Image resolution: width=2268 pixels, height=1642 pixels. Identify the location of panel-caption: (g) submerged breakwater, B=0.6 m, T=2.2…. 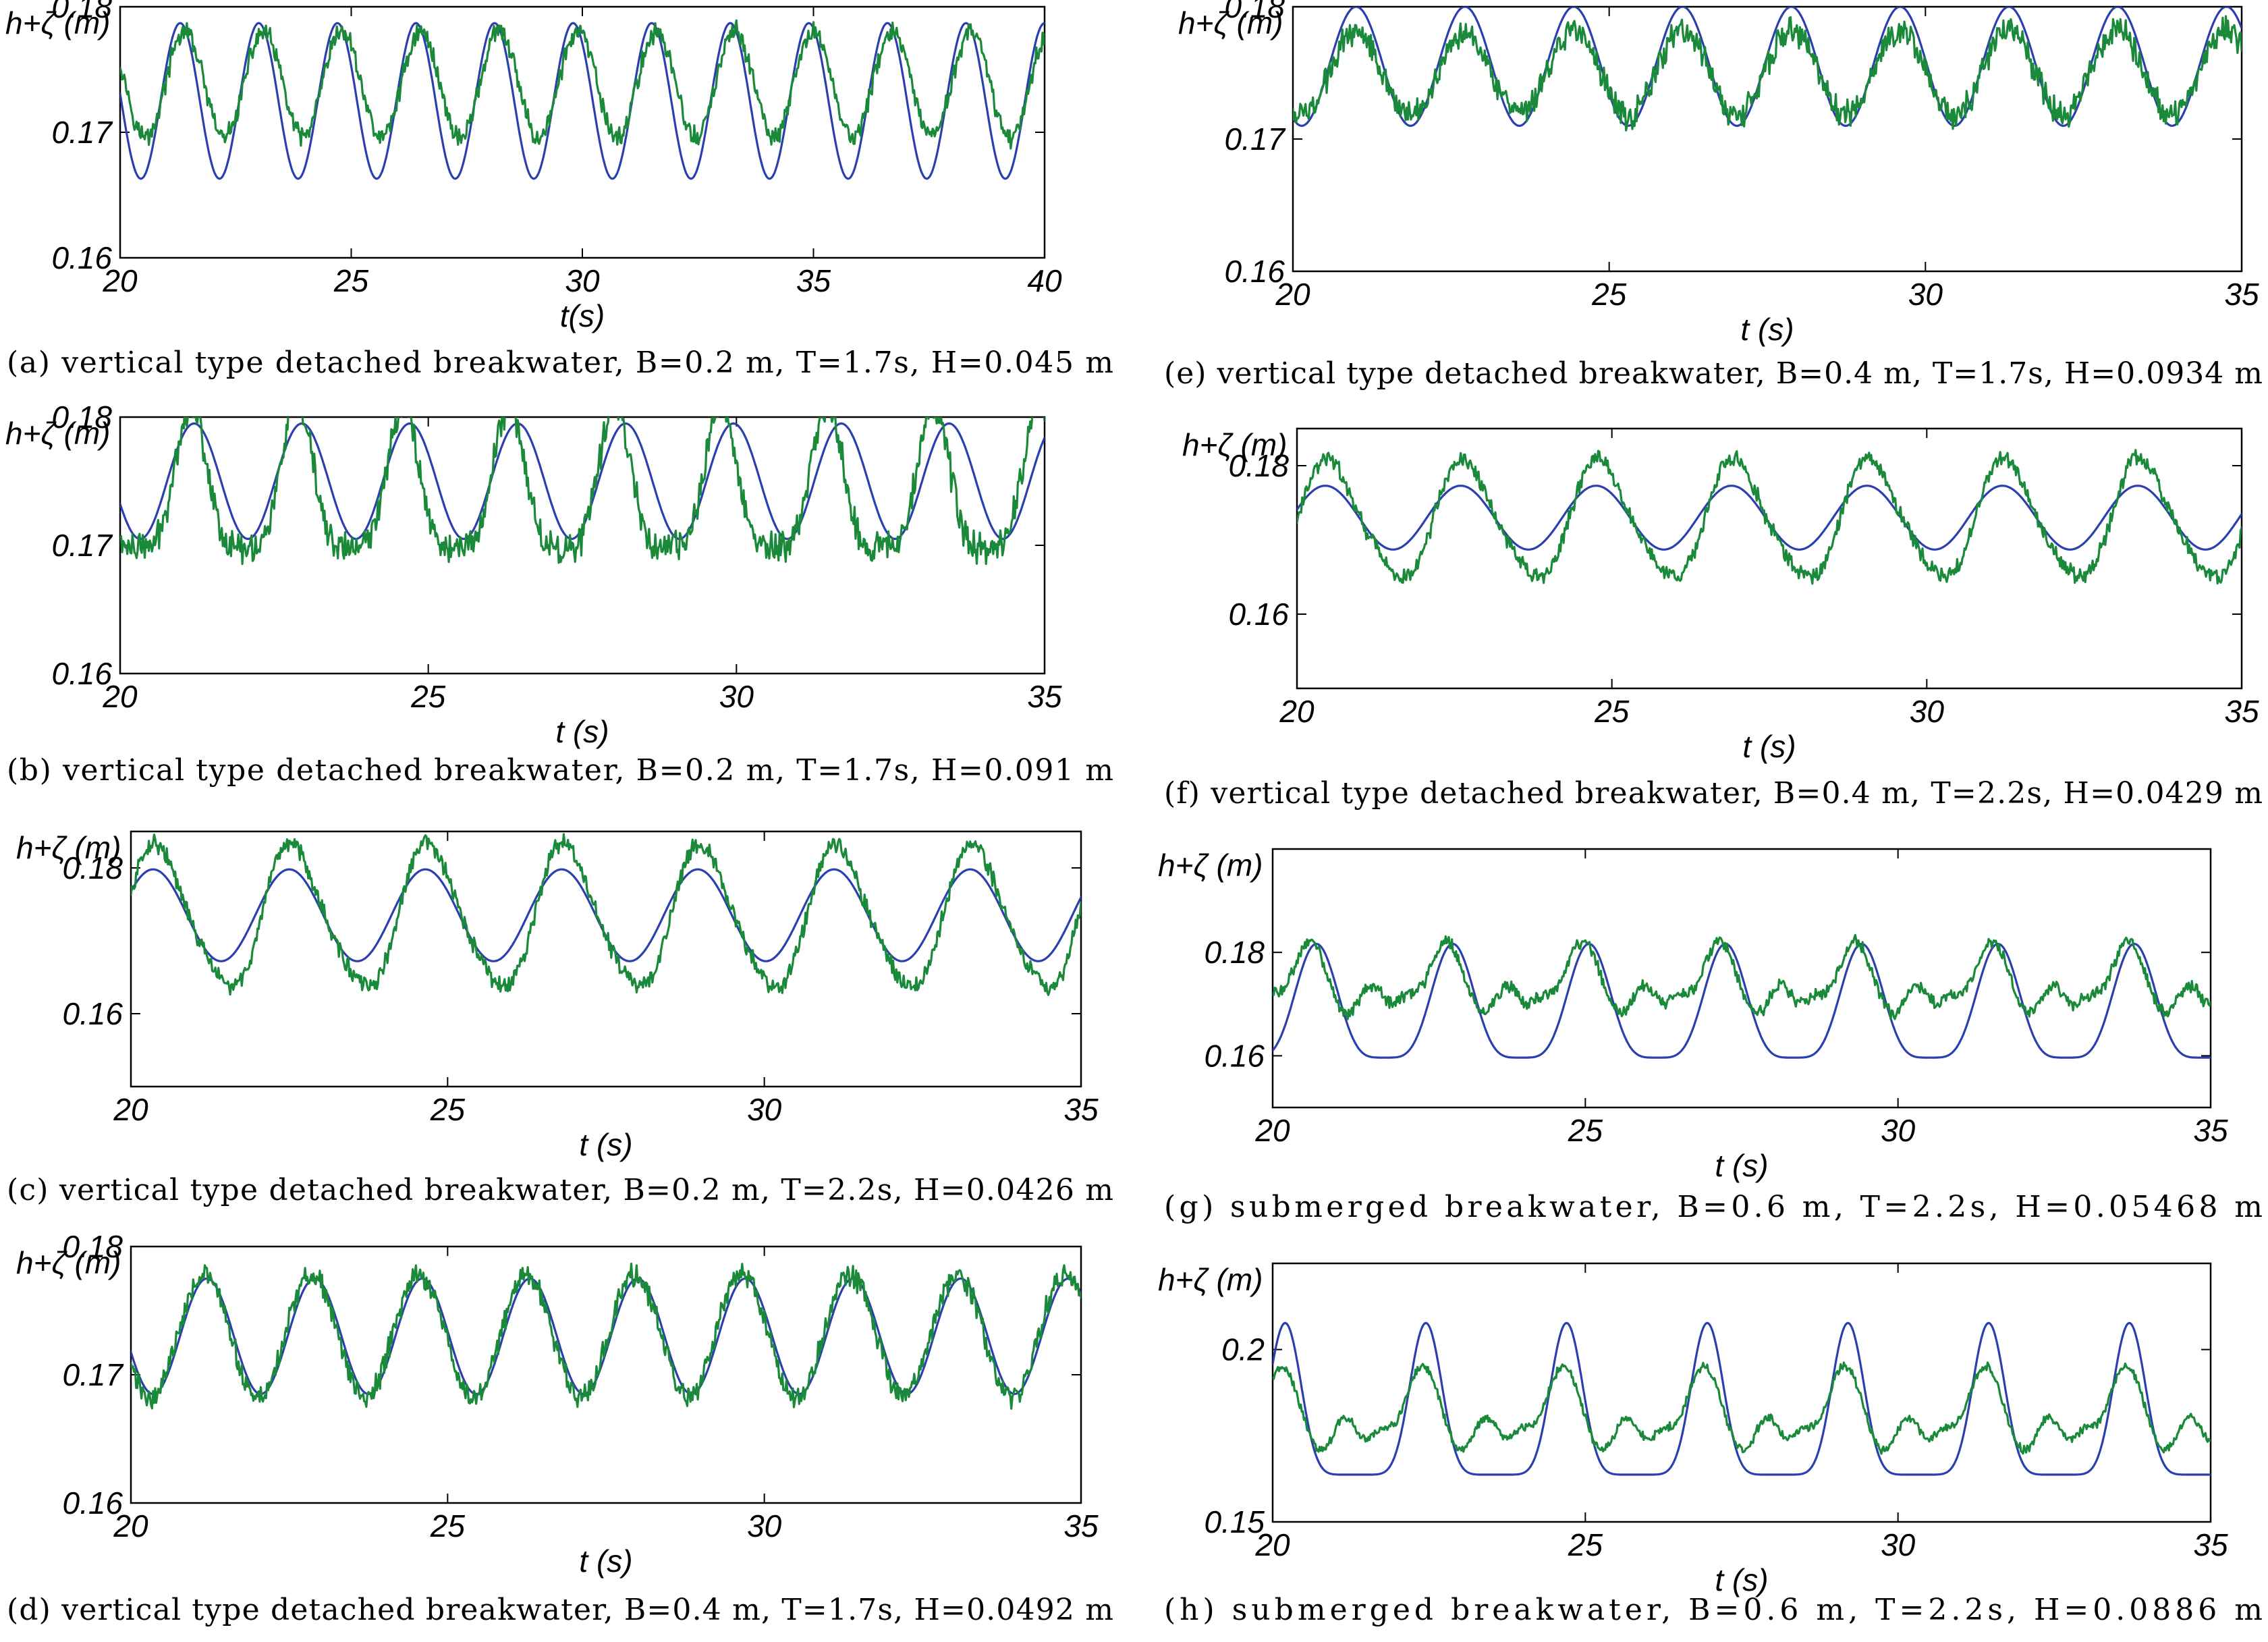
(1713, 1207).